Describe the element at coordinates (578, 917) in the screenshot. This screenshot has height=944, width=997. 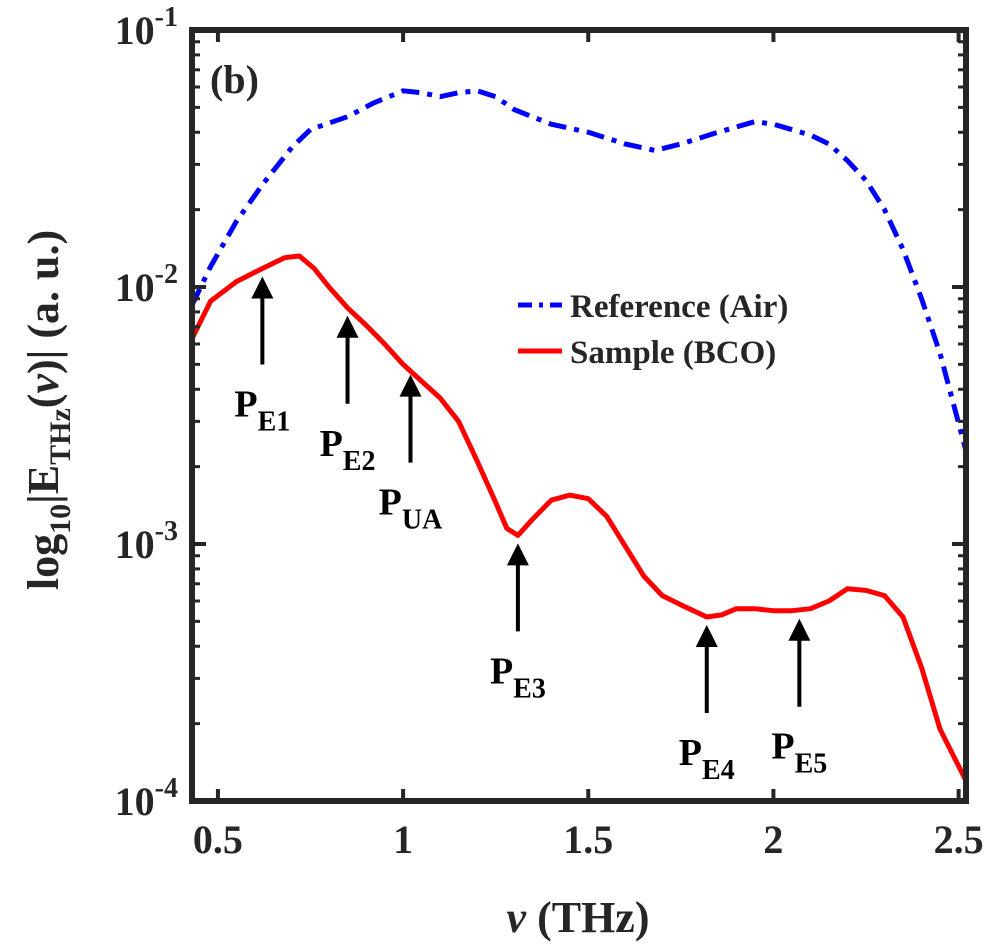
I see `x-axis-title: ν (THz)` at that location.